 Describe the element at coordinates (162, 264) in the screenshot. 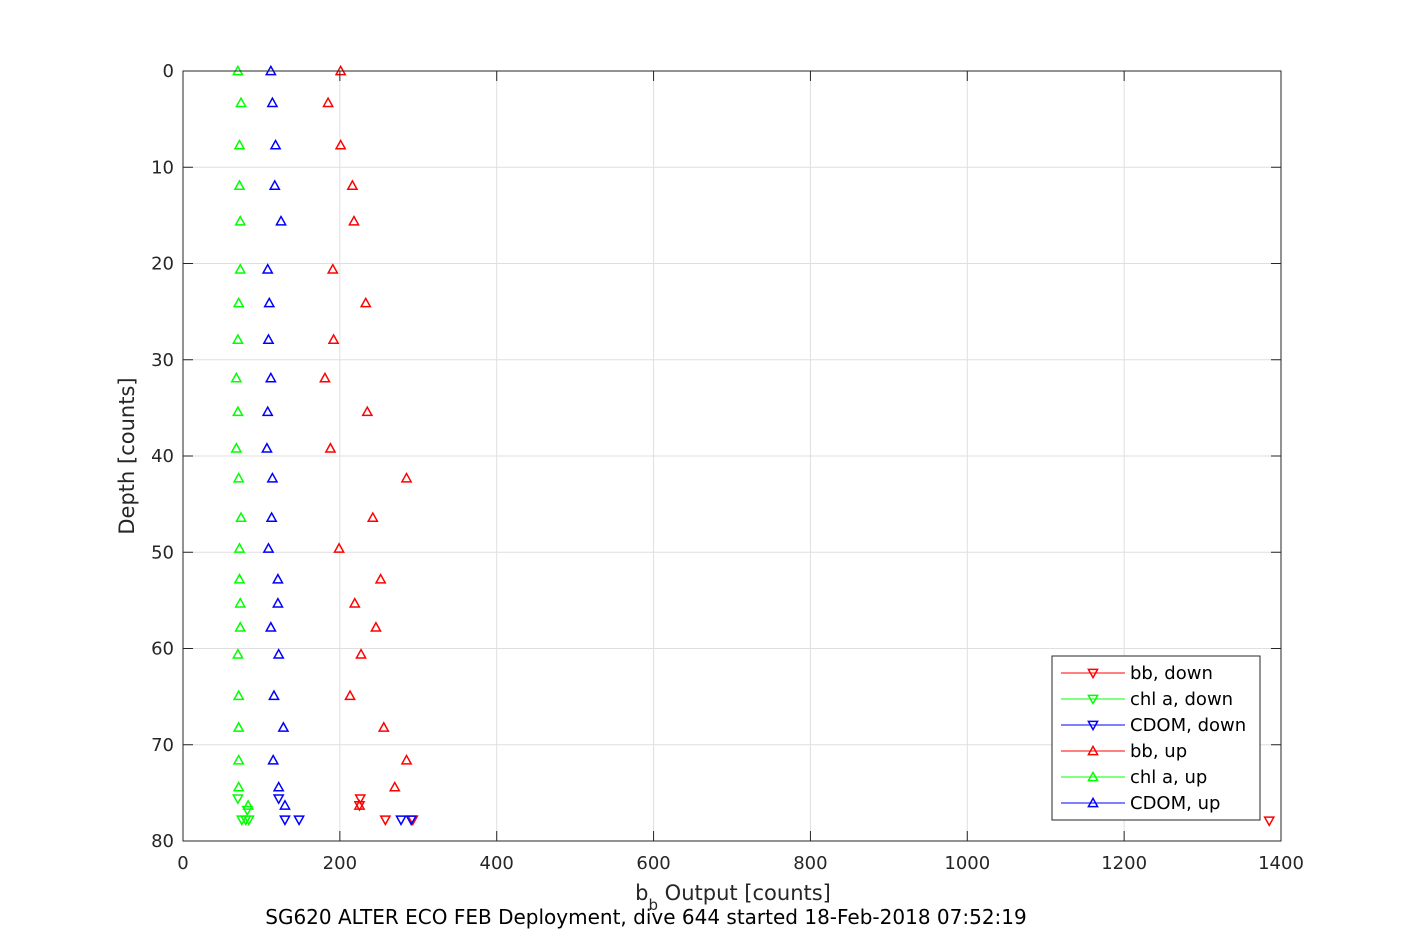

I see `y-tick-label: 20` at that location.